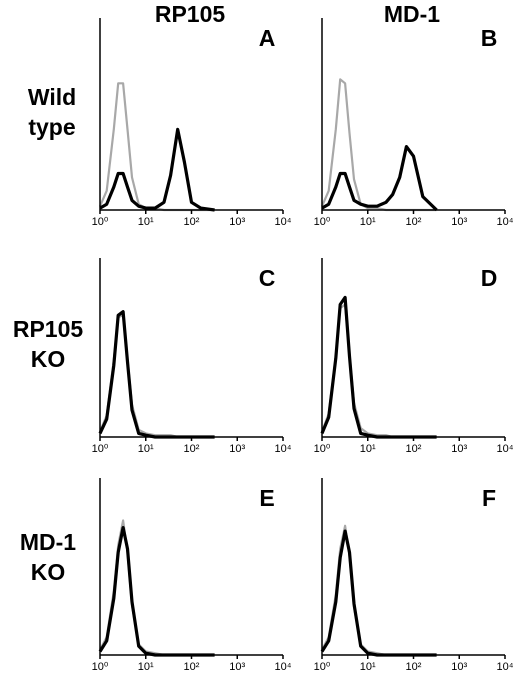 The image size is (520, 682). Describe the element at coordinates (48, 542) in the screenshot. I see `row-label: MD-1` at that location.